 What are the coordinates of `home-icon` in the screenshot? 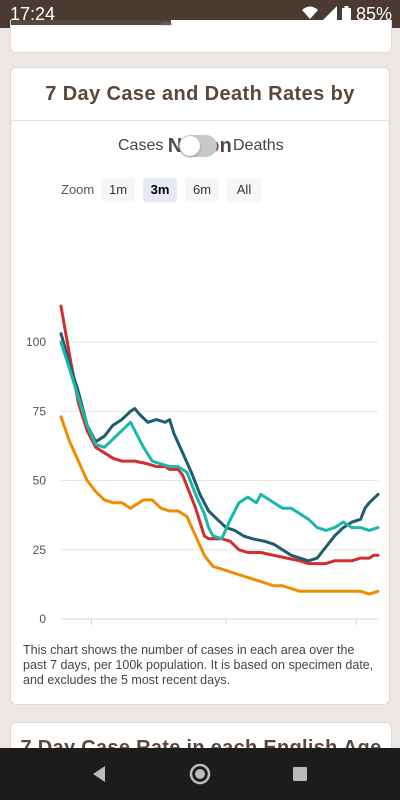 It's located at (200, 774).